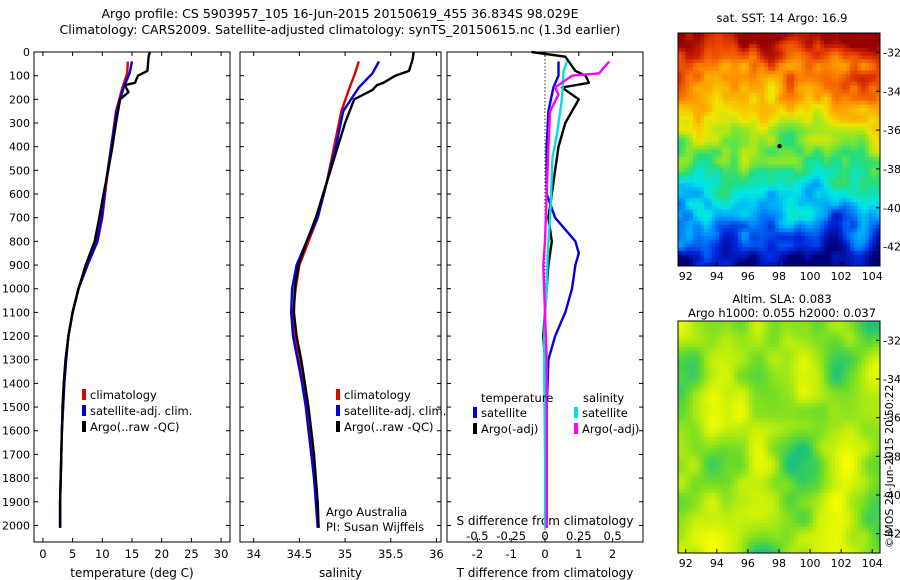  Describe the element at coordinates (748, 276) in the screenshot. I see `map-x-tick-label: 96` at that location.